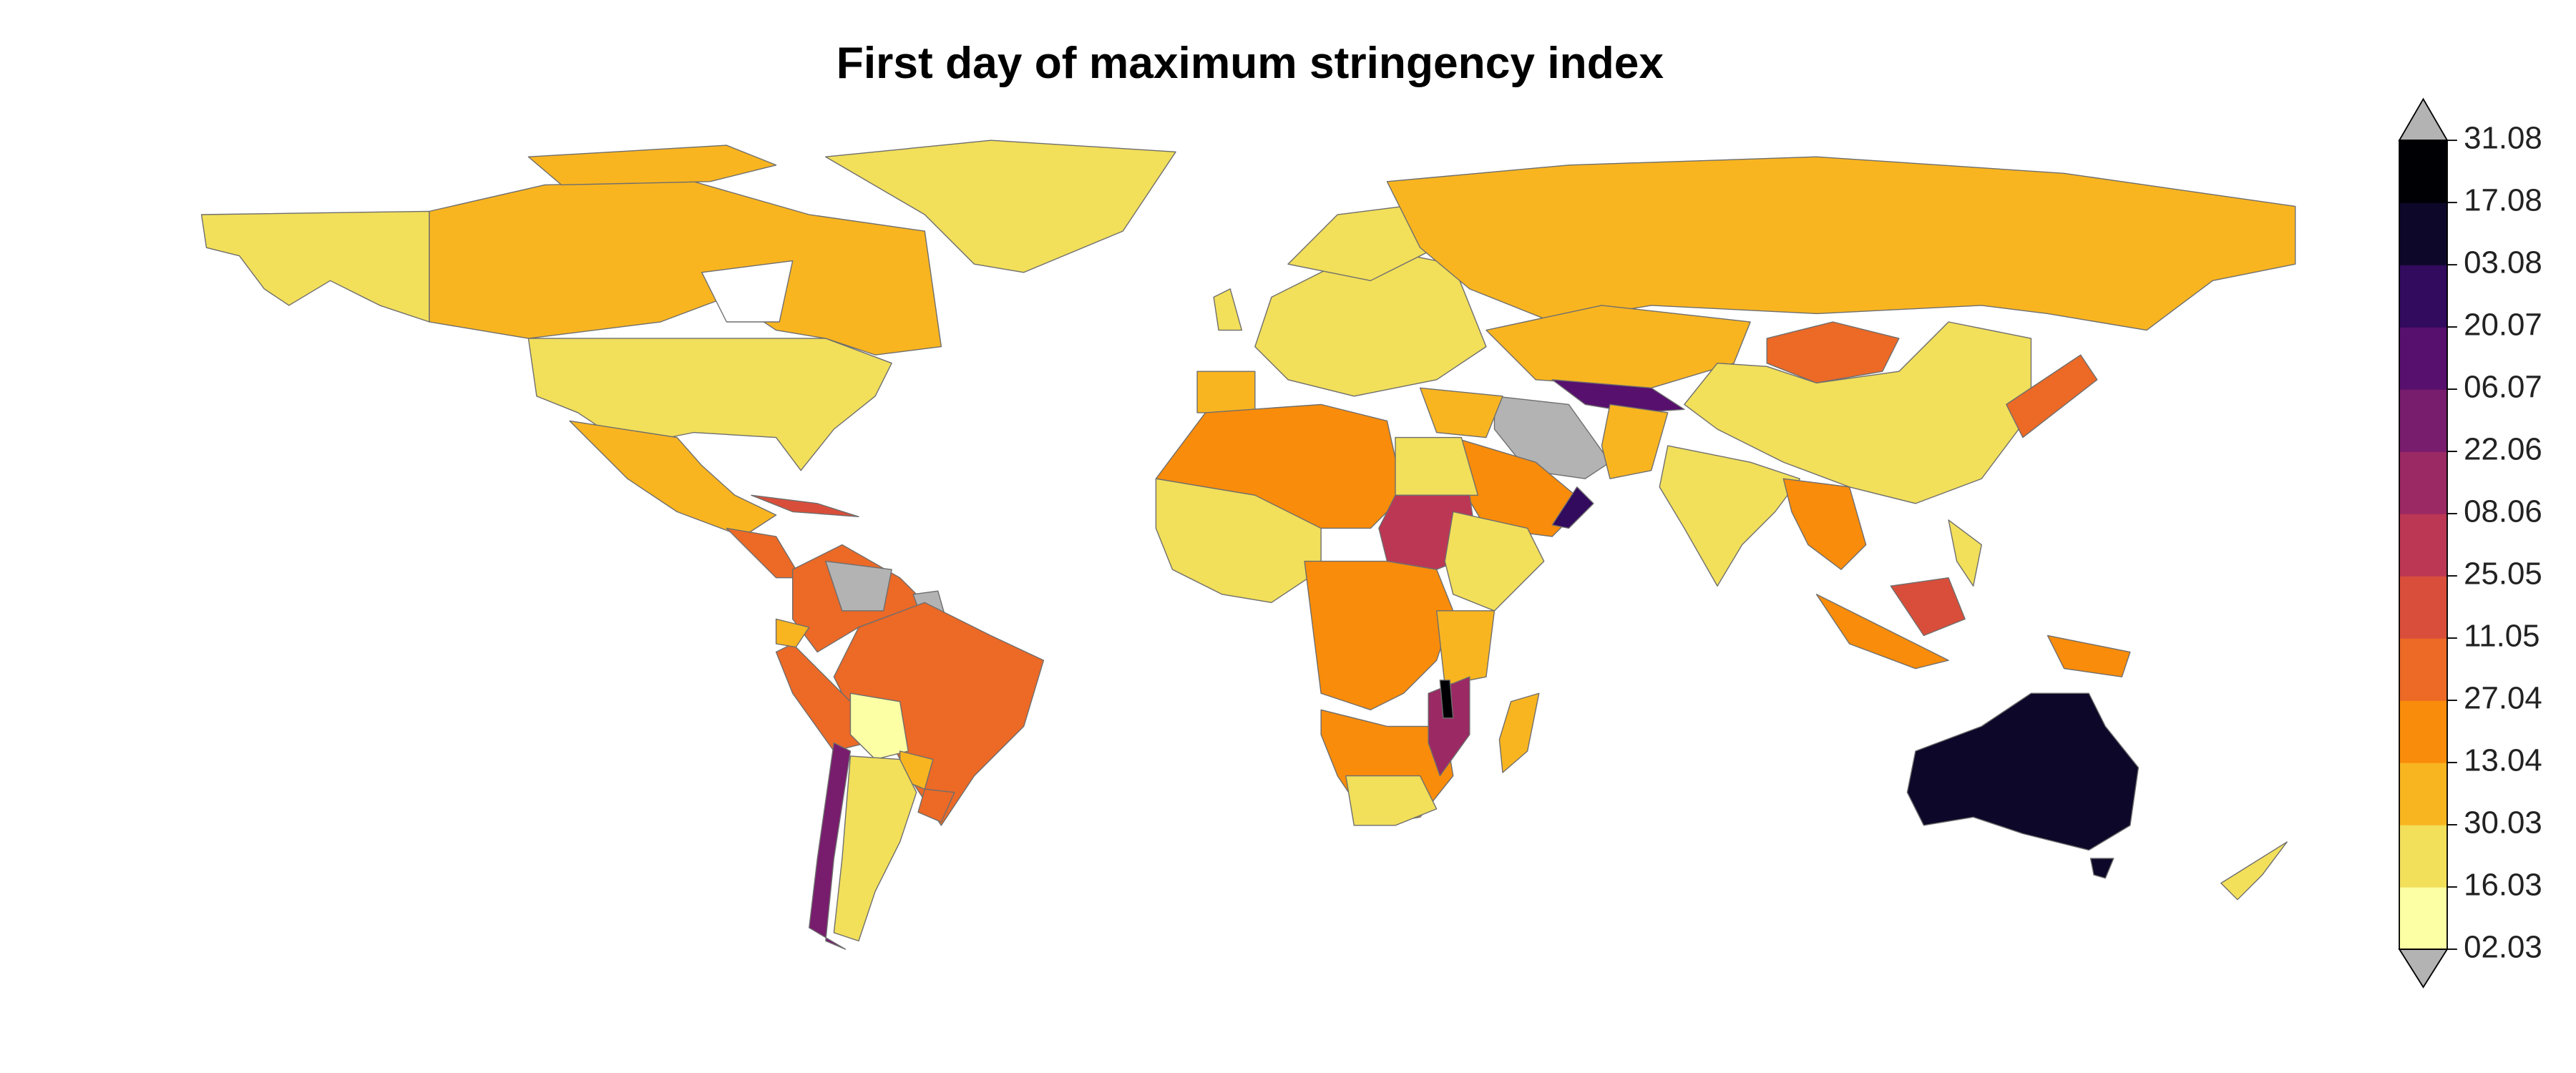  What do you see at coordinates (2502, 636) in the screenshot?
I see `colorbar-label: 11.05` at bounding box center [2502, 636].